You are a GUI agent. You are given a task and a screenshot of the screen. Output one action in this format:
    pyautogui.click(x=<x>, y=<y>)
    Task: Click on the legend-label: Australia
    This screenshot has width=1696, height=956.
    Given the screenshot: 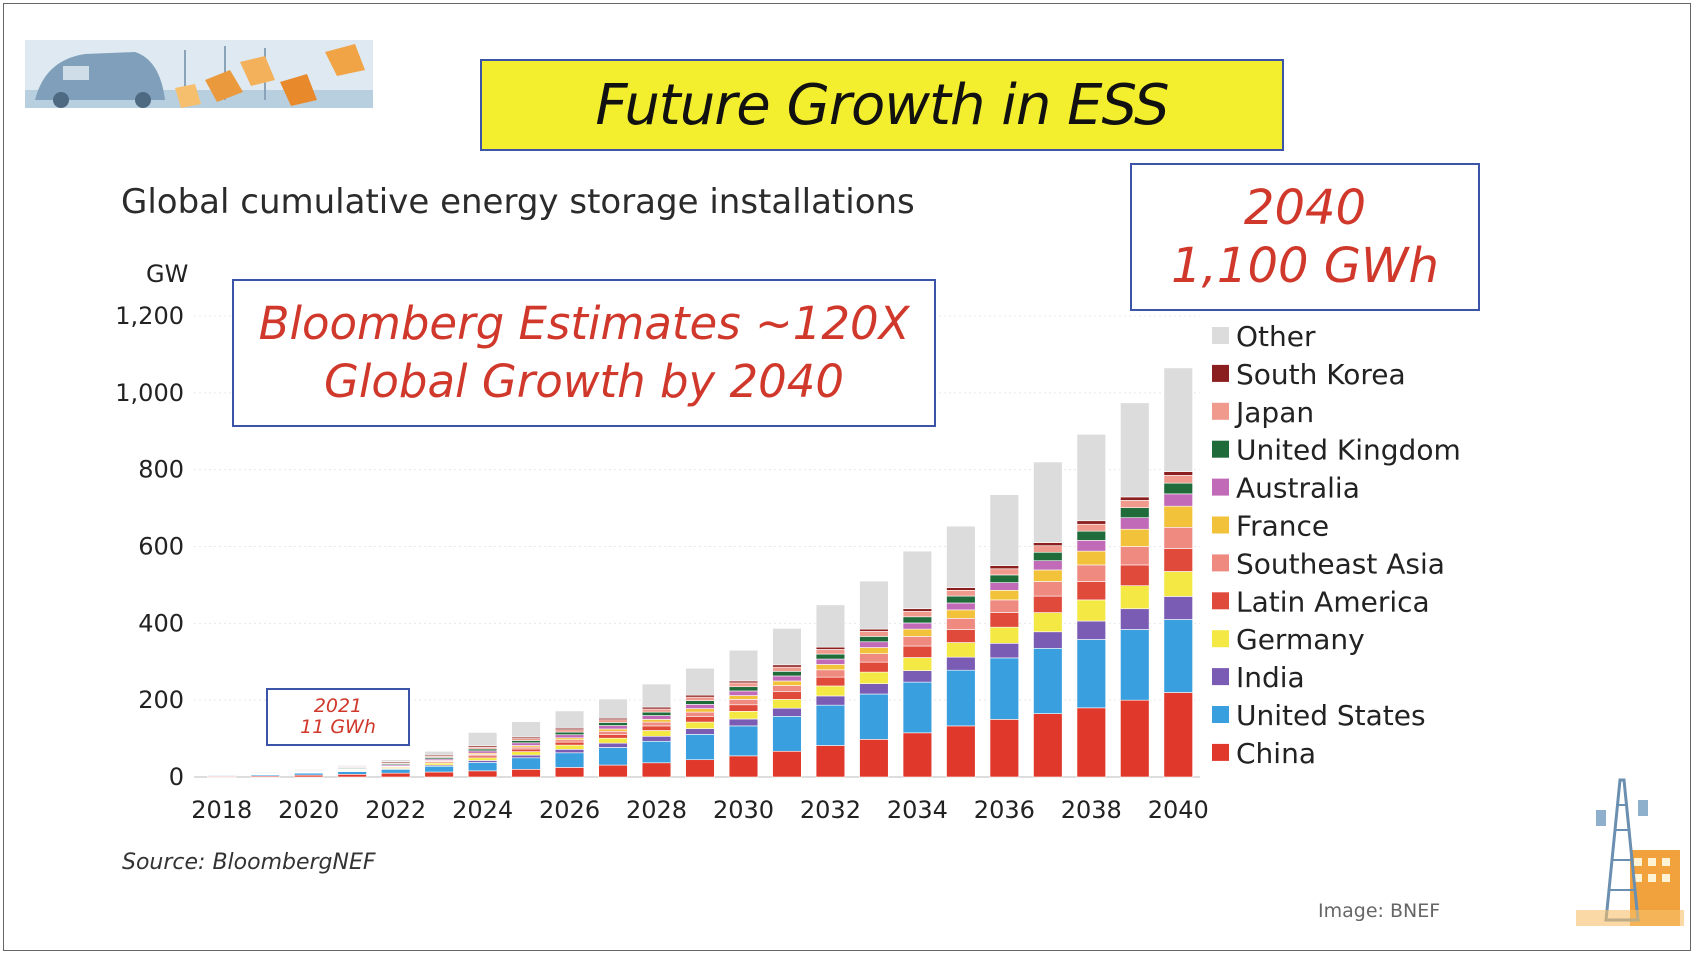 What is the action you would take?
    pyautogui.click(x=1298, y=488)
    